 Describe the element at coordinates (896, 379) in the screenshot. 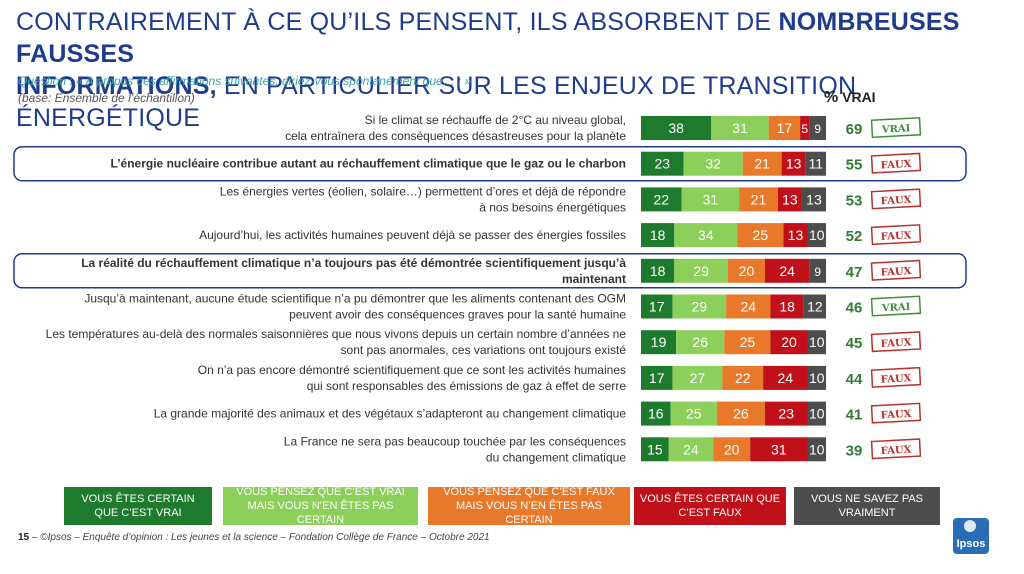

I see `verdict-stamp-label-7: FAUX` at that location.